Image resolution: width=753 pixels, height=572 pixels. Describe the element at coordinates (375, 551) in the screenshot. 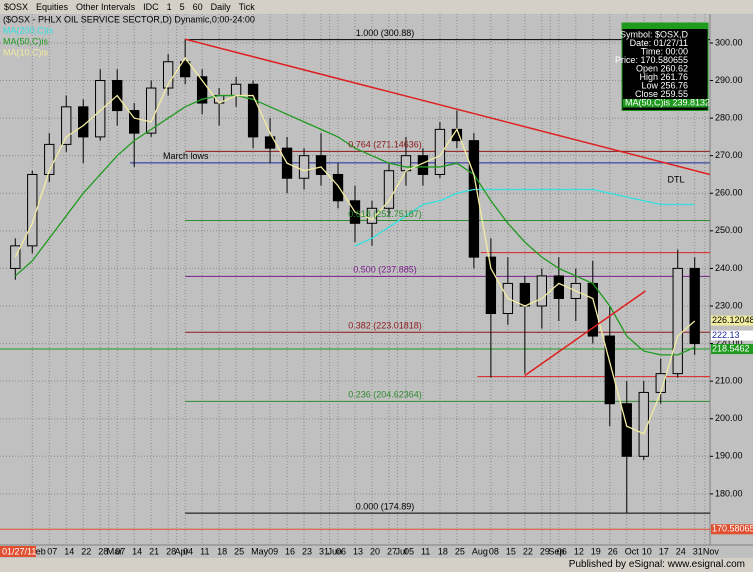

I see `x-tick-label: 20` at that location.